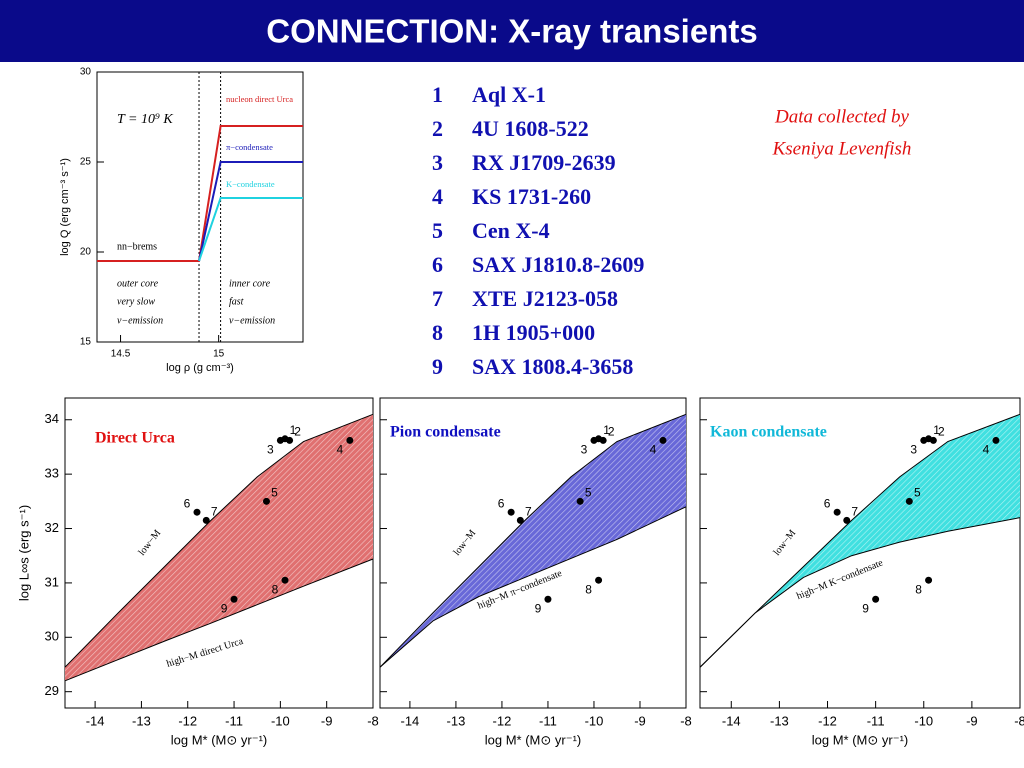 The width and height of the screenshot is (1024, 768). Describe the element at coordinates (219, 354) in the screenshot. I see `x-tick-label: 15` at that location.